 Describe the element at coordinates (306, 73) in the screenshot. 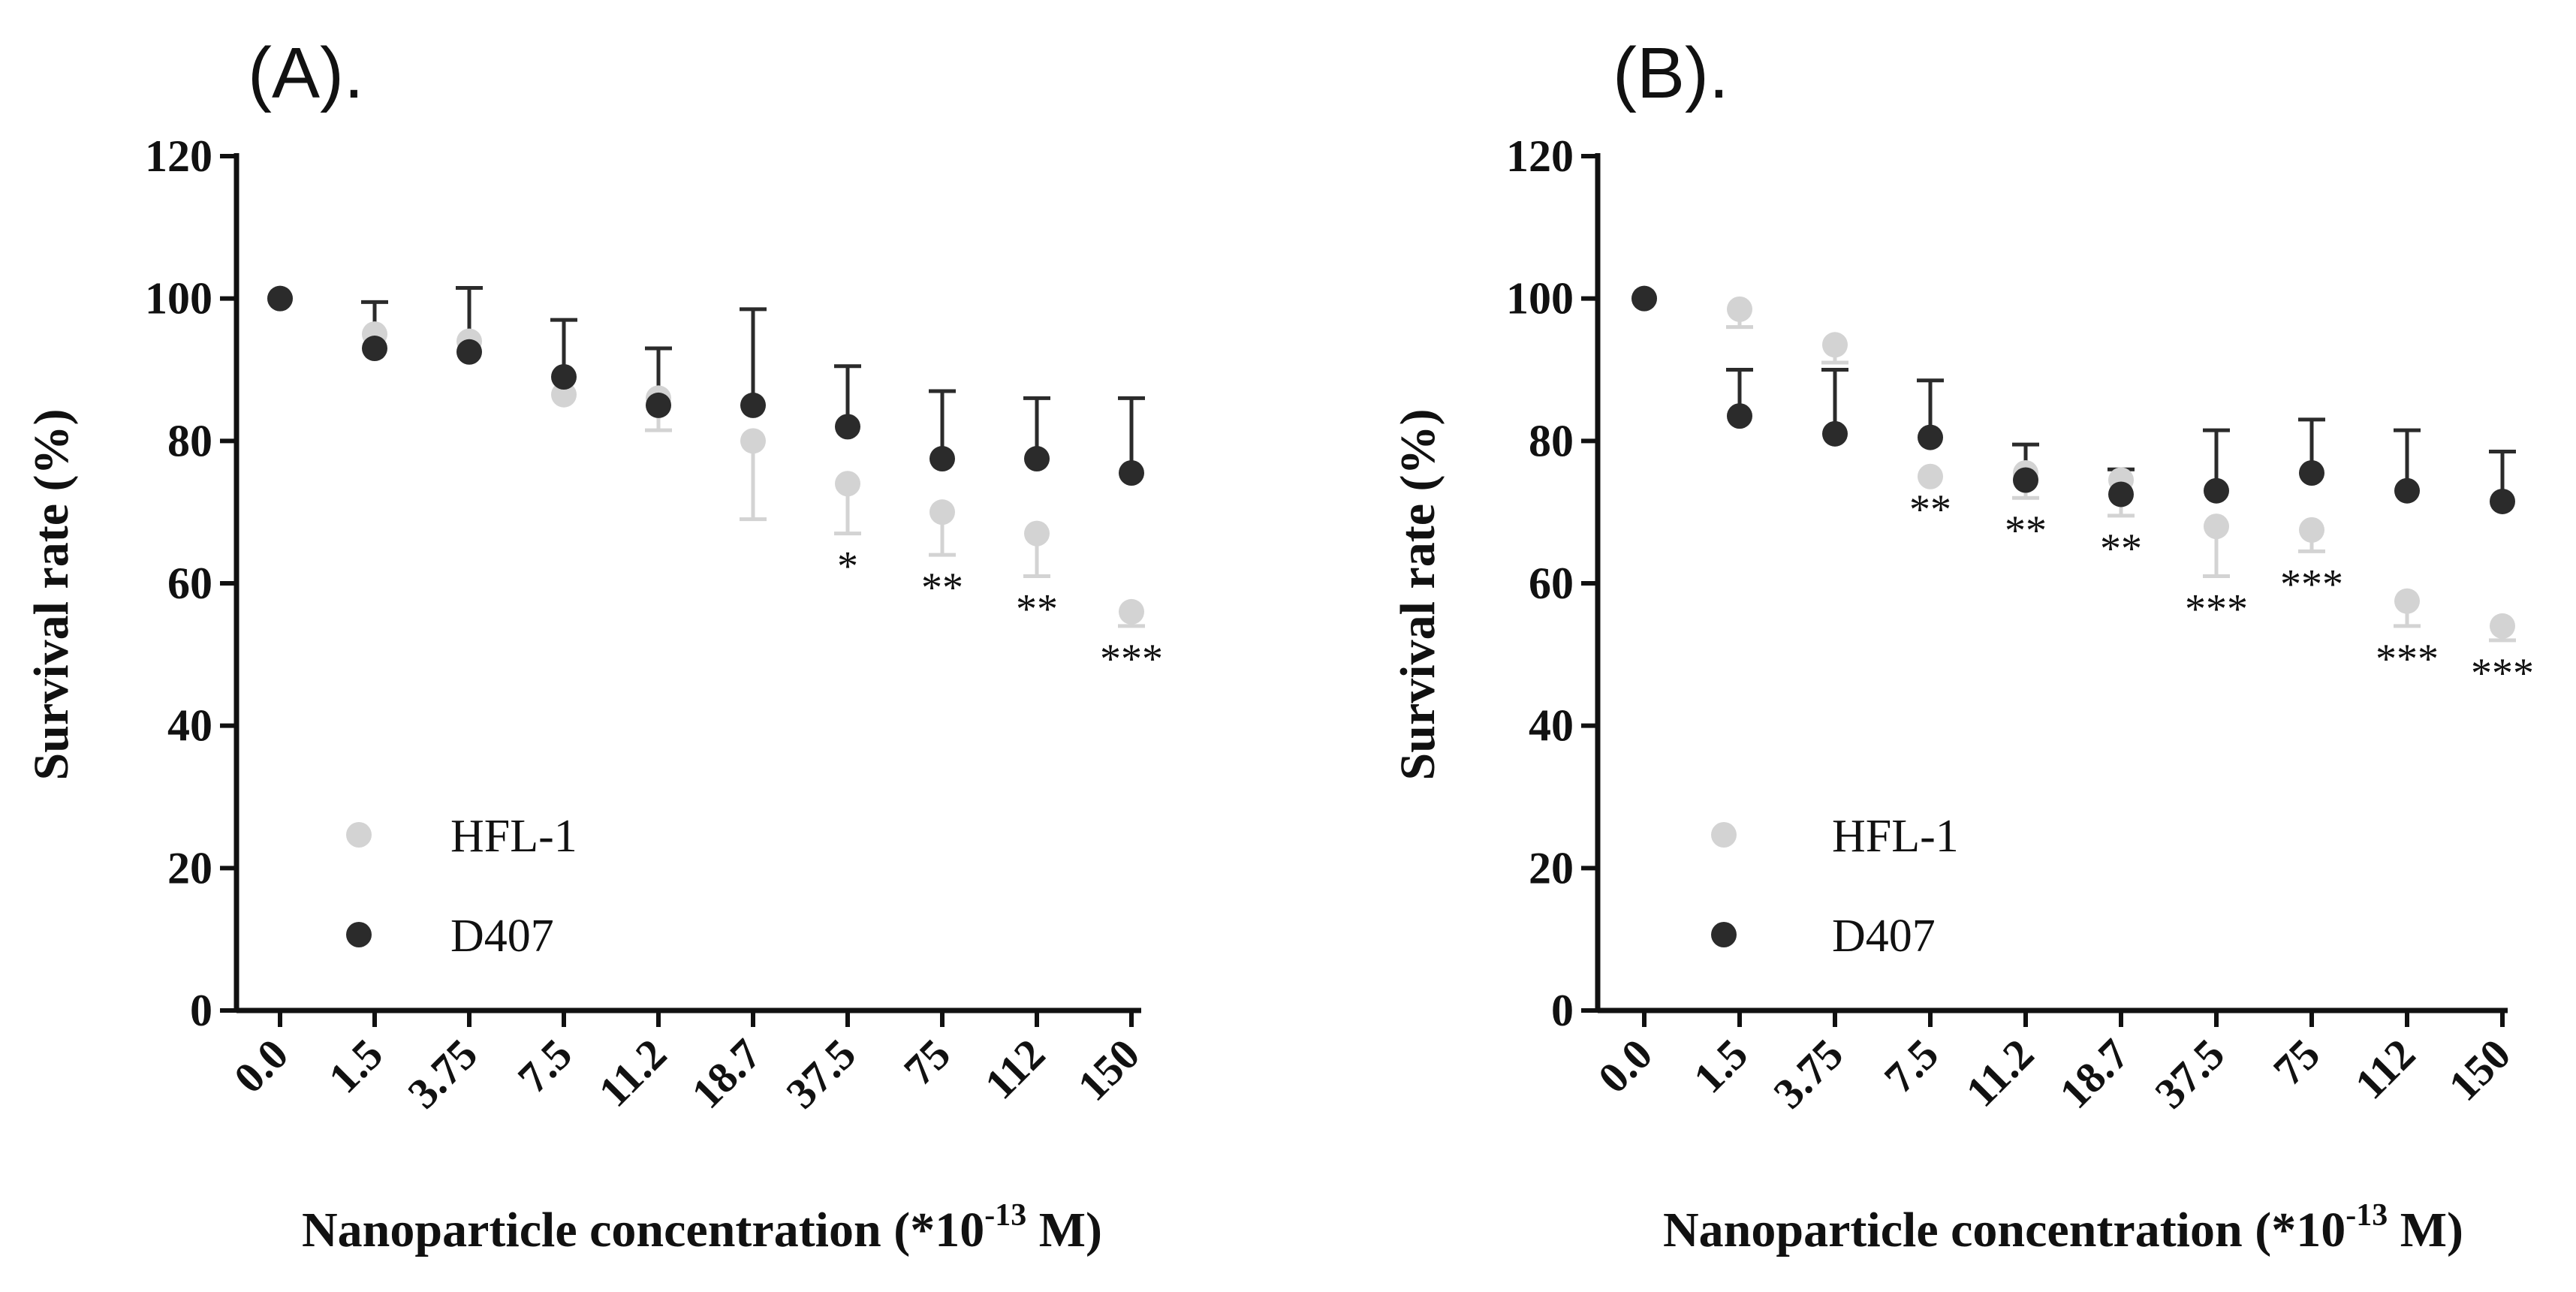

I see `panel-label: (A).` at that location.